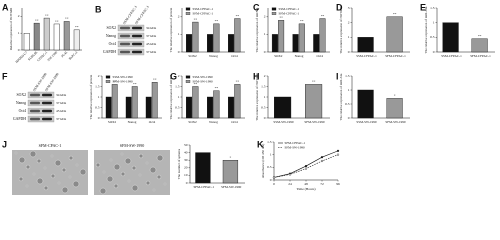  What do you see at coordinates (91, 96) in the screenshot?
I see `y-axis-label: The relative expression of protein` at bounding box center [91, 96].